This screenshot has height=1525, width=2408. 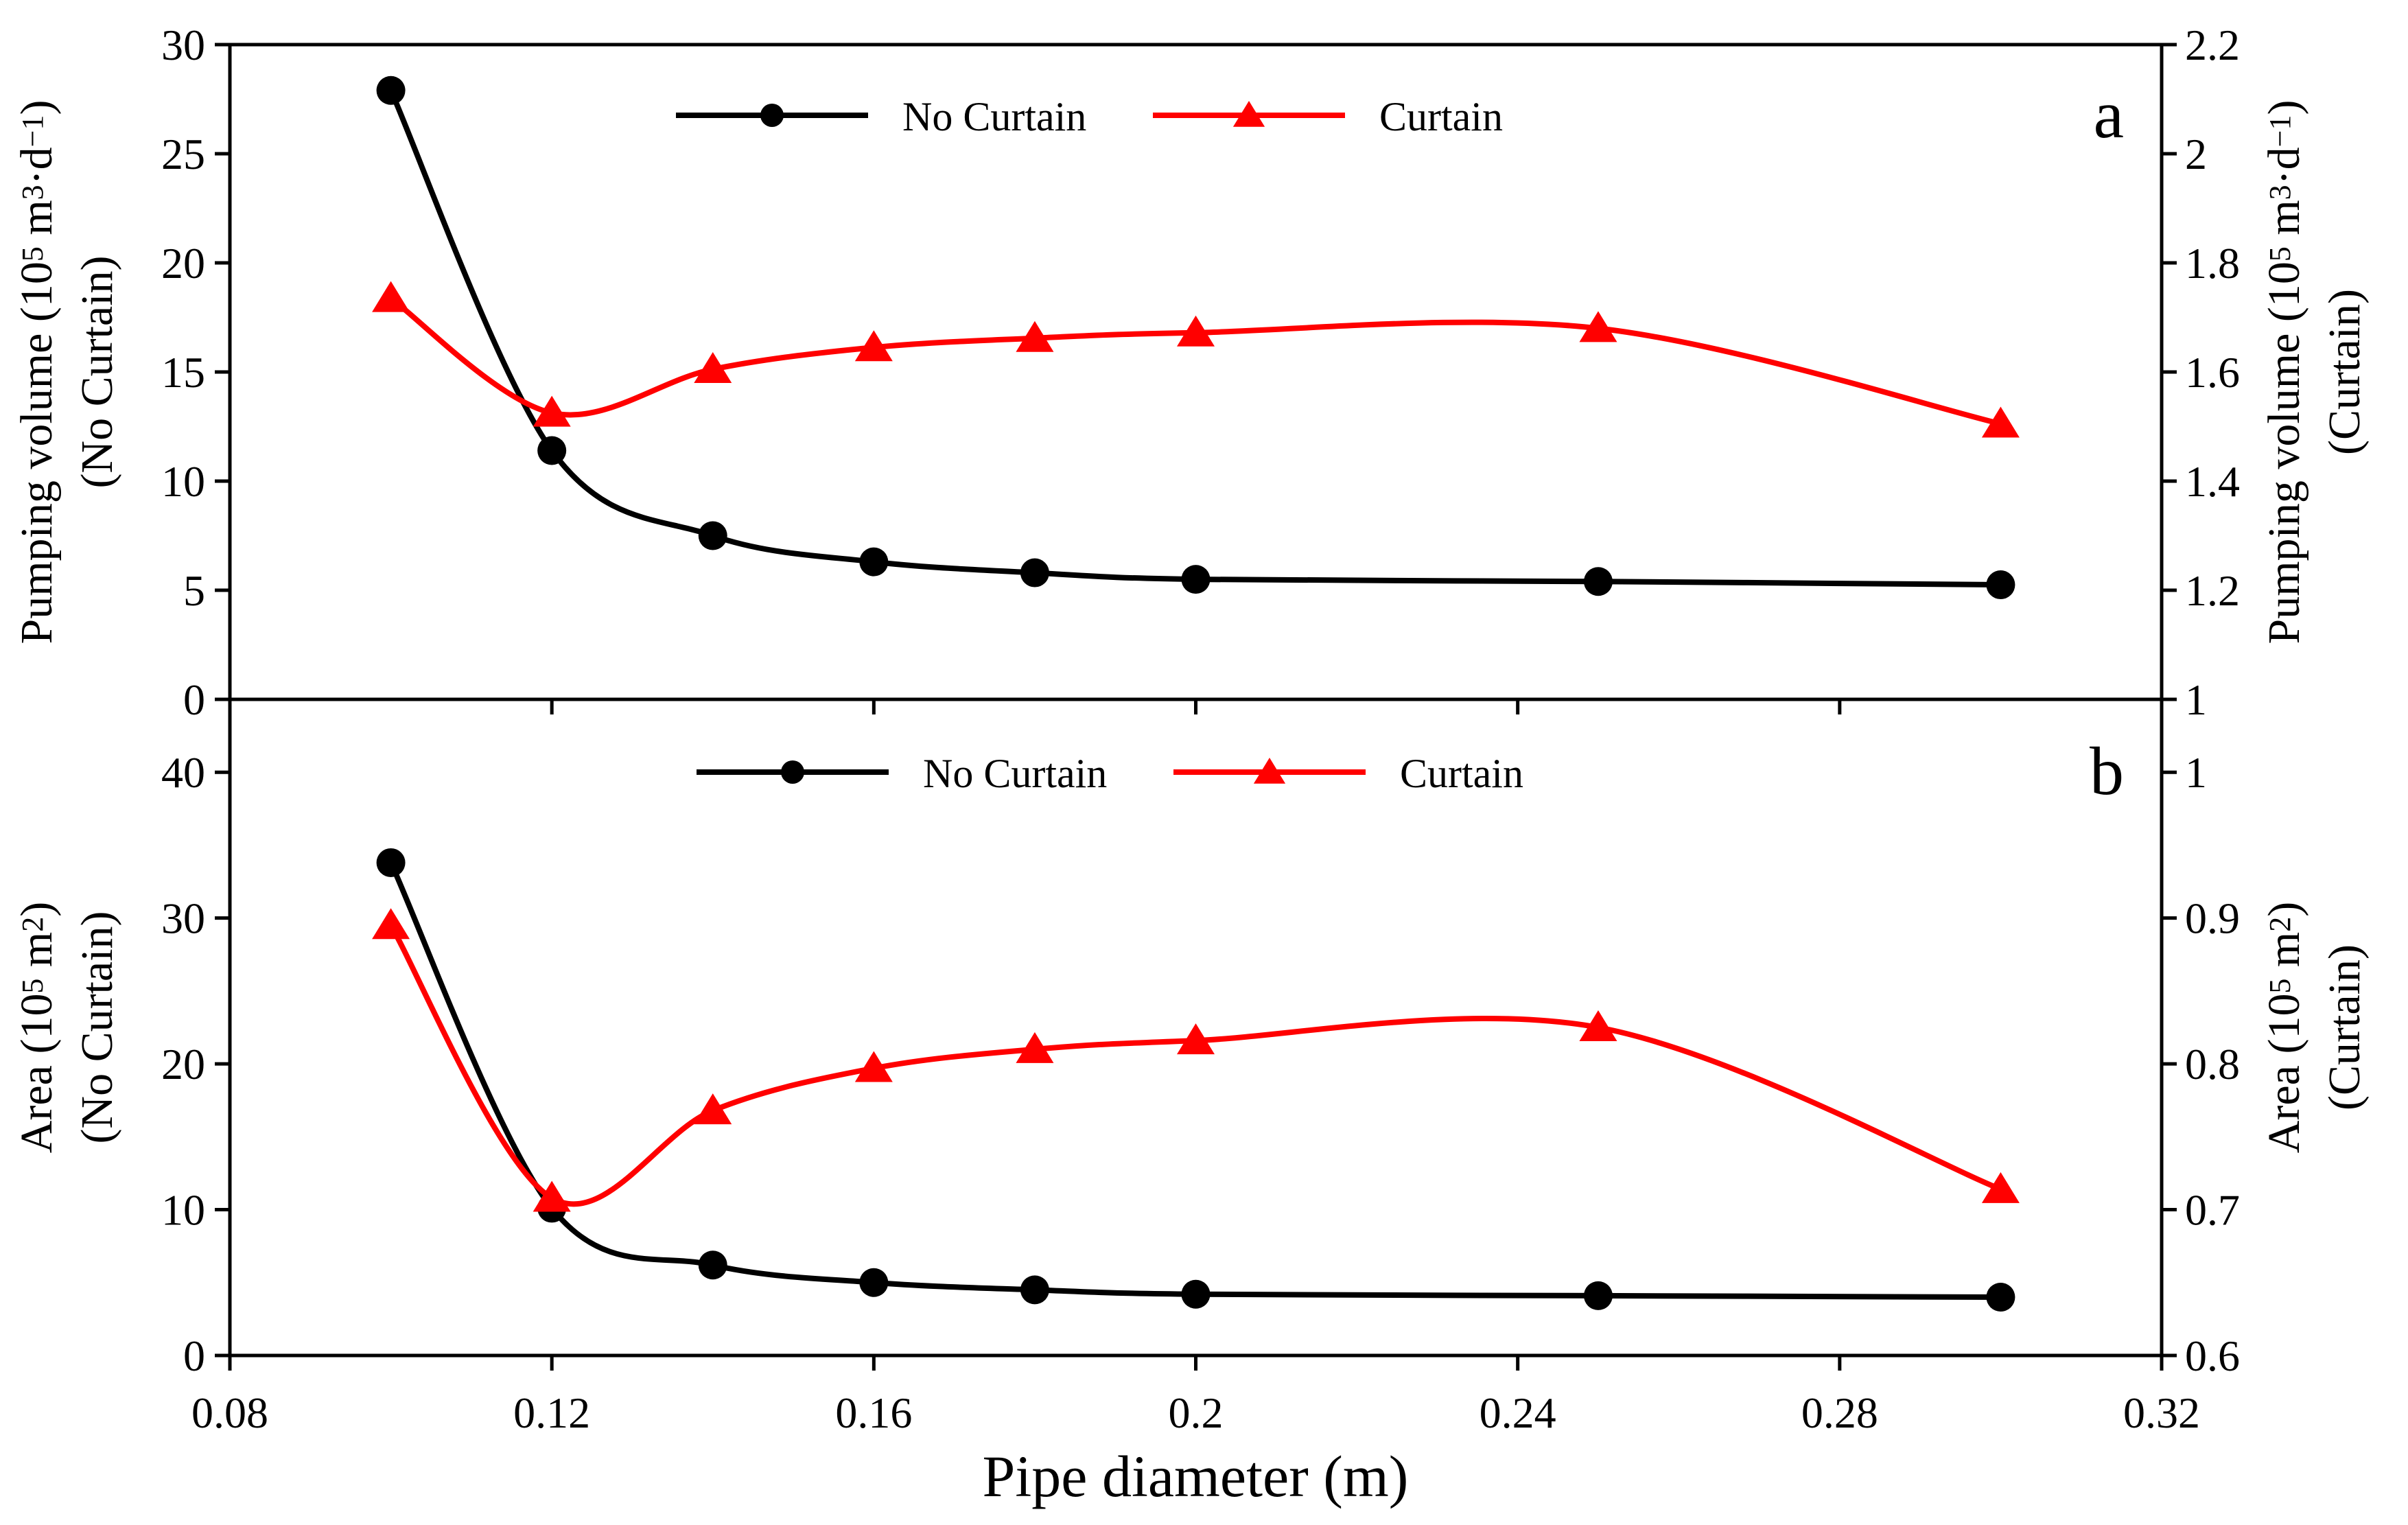 I want to click on left-axis-title: Area (105 m2), so click(x=37, y=1028).